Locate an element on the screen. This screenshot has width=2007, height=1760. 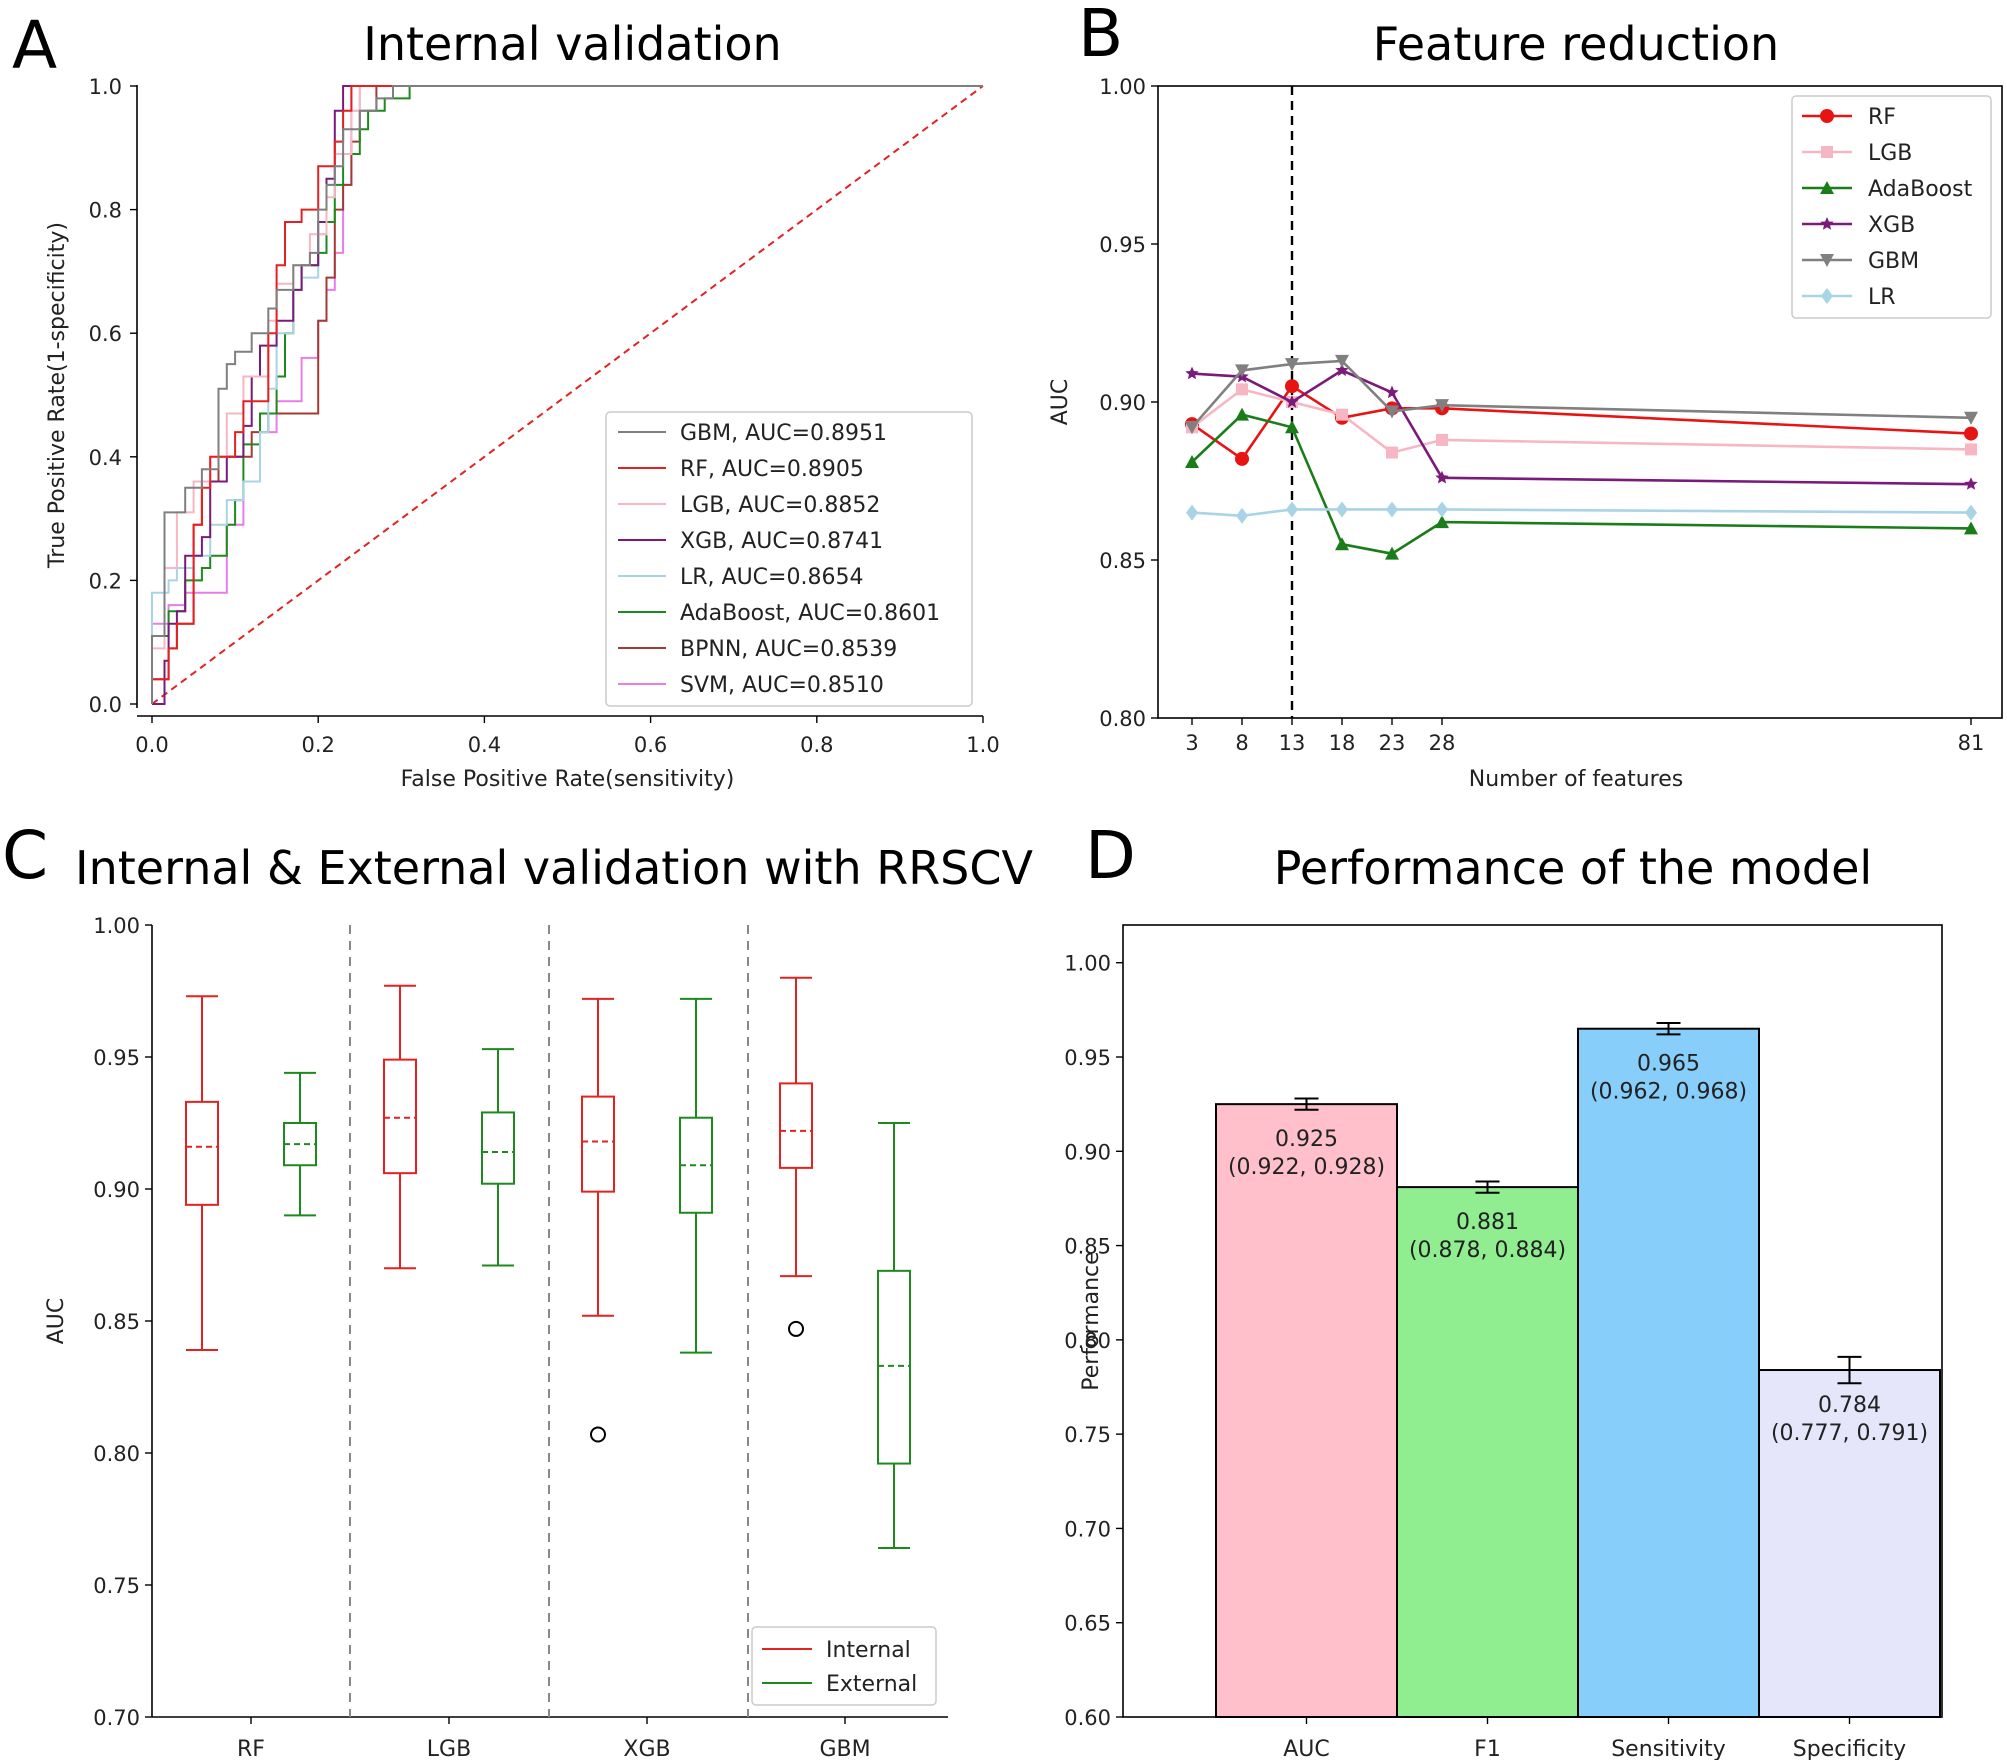
fr-legend-label: RF is located at coordinates (1882, 117).